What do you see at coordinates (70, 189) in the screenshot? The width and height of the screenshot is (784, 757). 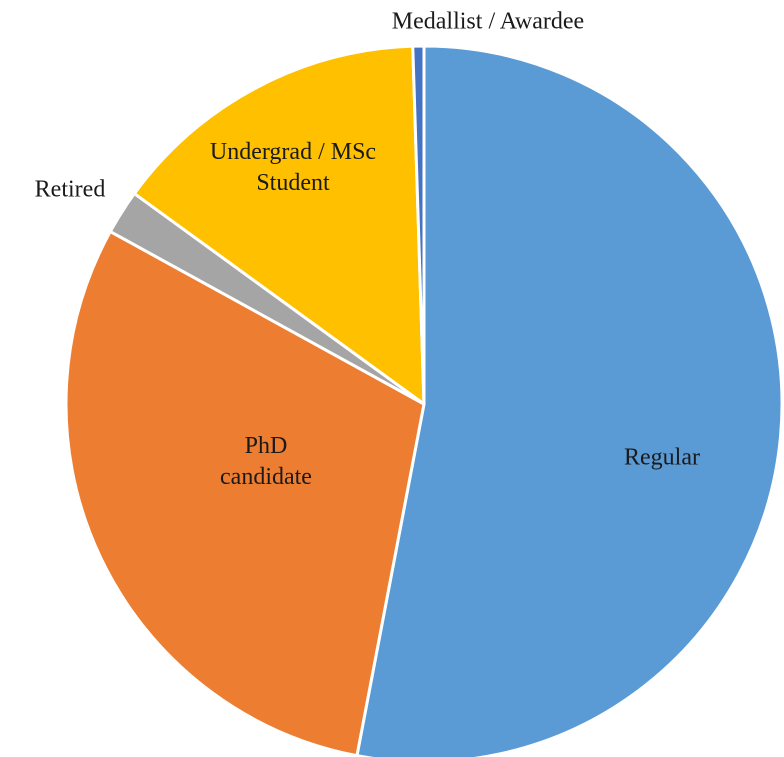 I see `slice-label: Retired` at bounding box center [70, 189].